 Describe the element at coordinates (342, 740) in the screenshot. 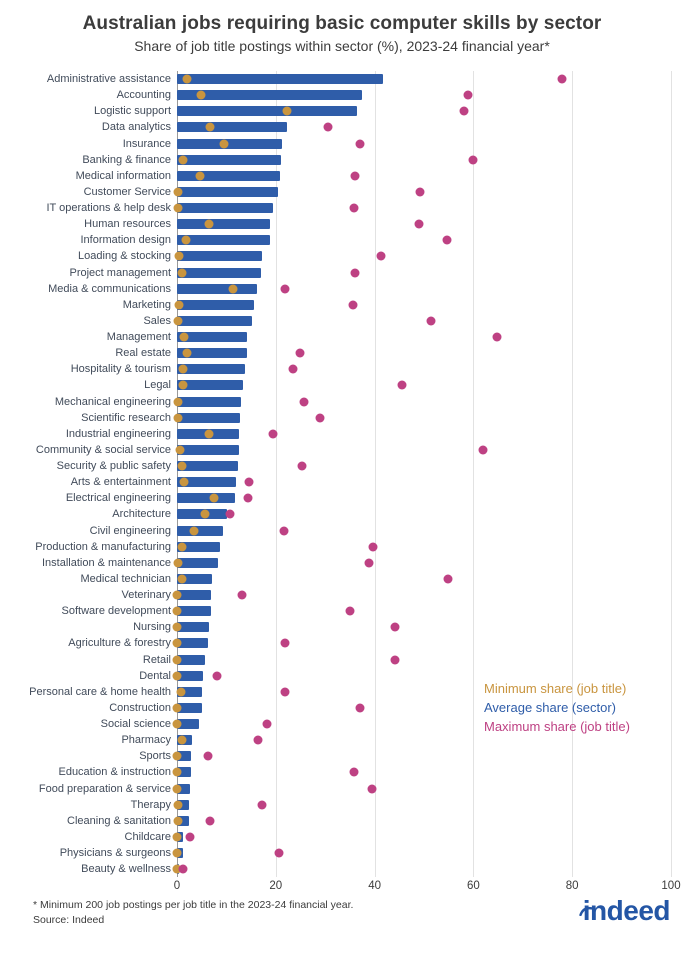

I see `chart-row: Pharmacy` at that location.